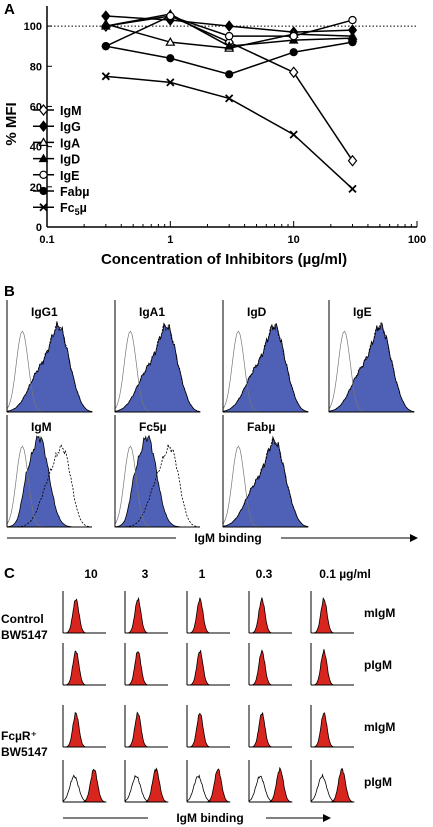  I want to click on legend-item: Fc5µ, so click(60, 209).